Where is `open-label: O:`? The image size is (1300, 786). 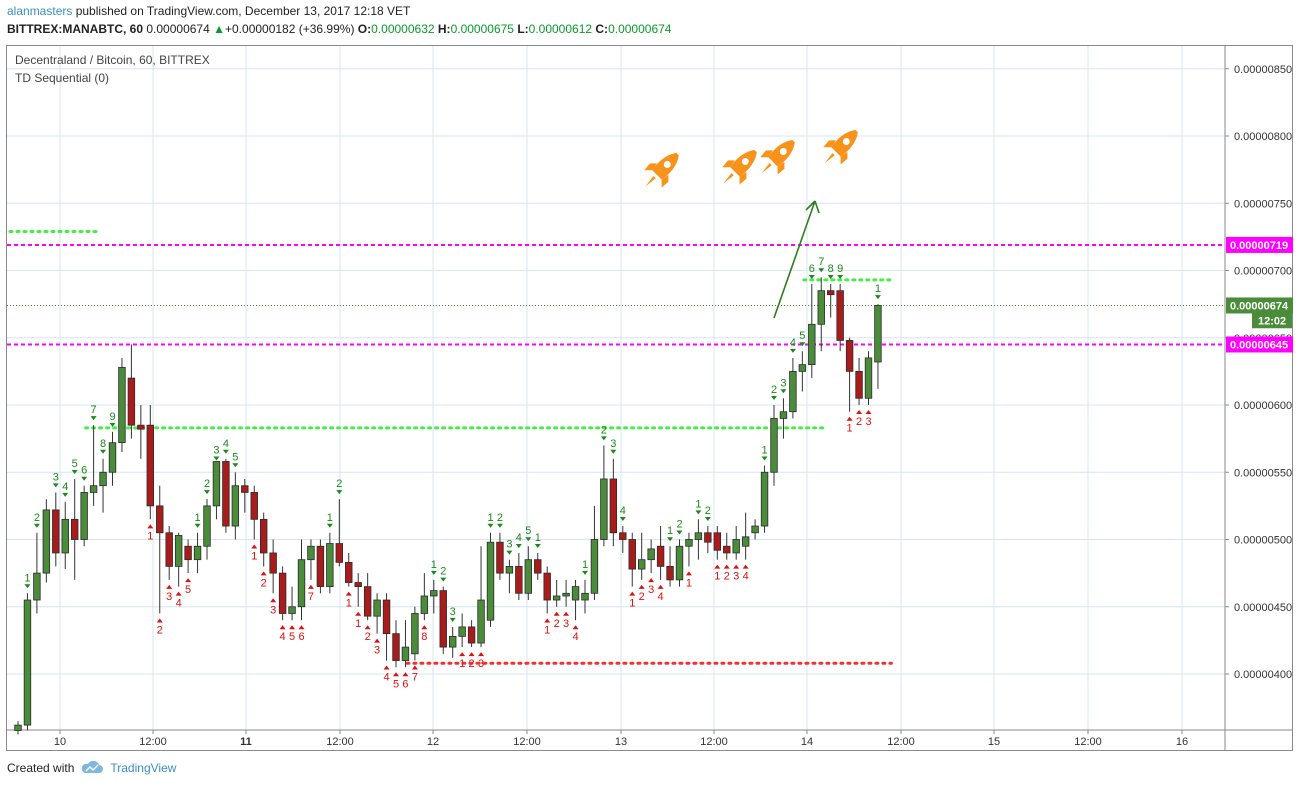
open-label: O: is located at coordinates (364, 29).